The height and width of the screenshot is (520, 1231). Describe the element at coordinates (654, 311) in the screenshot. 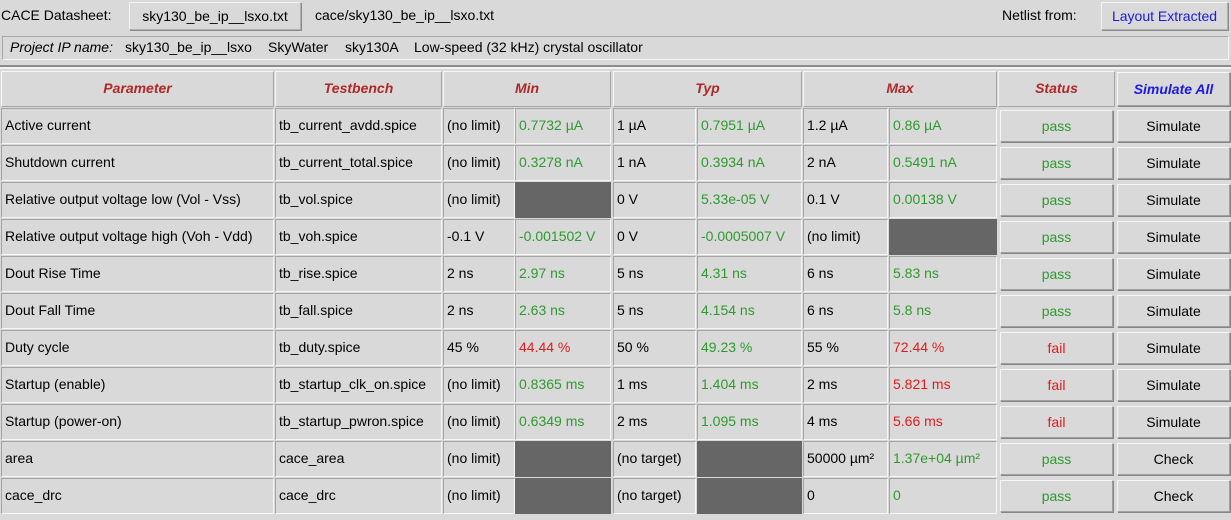

I see `typ-spec: 5 ns` at that location.